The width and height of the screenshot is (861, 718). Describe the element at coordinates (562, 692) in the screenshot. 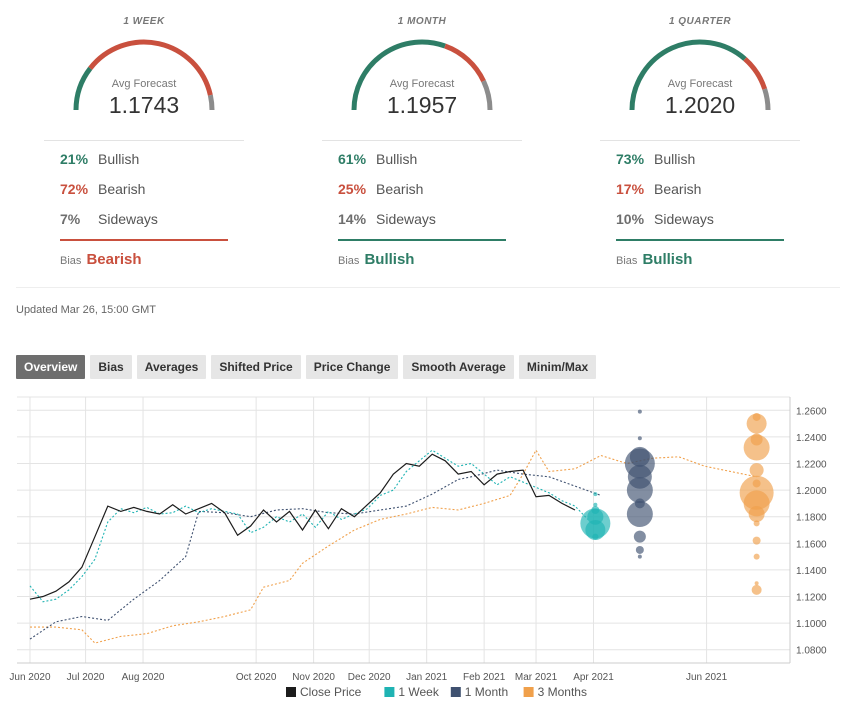

I see `legend-label: 3 Months` at that location.